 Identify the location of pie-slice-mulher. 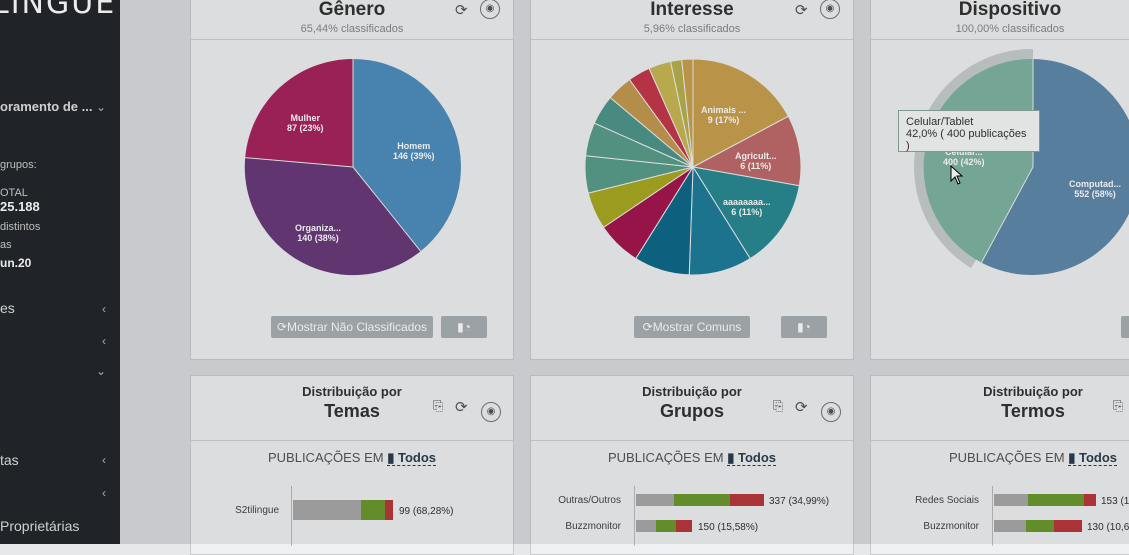
(299, 112).